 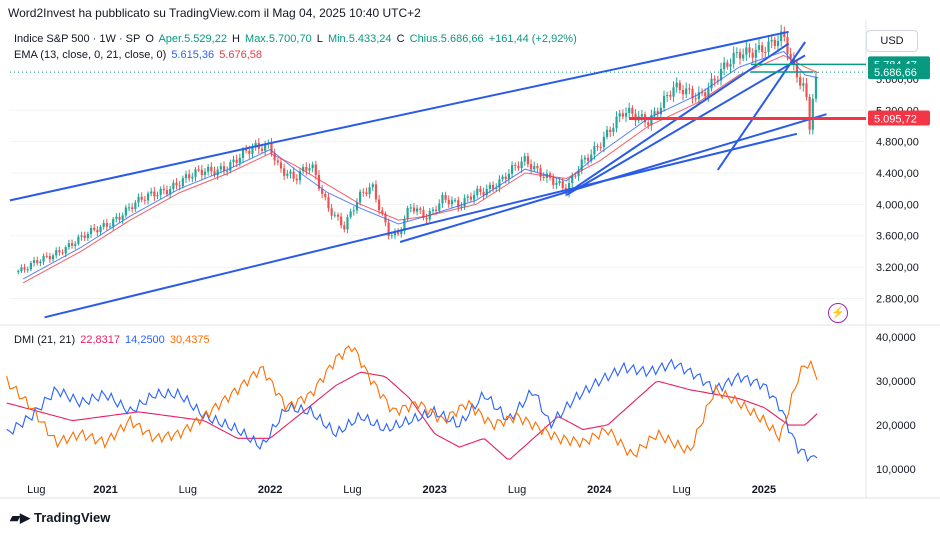 I want to click on symbol-label: Indice S&P 500 · 1W · SP, so click(x=77, y=39).